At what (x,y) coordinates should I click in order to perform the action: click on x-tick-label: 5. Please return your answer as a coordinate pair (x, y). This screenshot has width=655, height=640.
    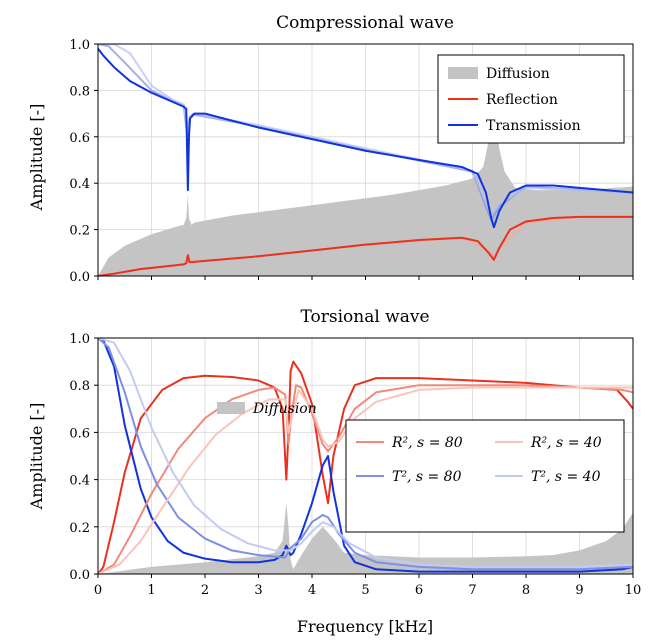
    Looking at the image, I should click on (365, 590).